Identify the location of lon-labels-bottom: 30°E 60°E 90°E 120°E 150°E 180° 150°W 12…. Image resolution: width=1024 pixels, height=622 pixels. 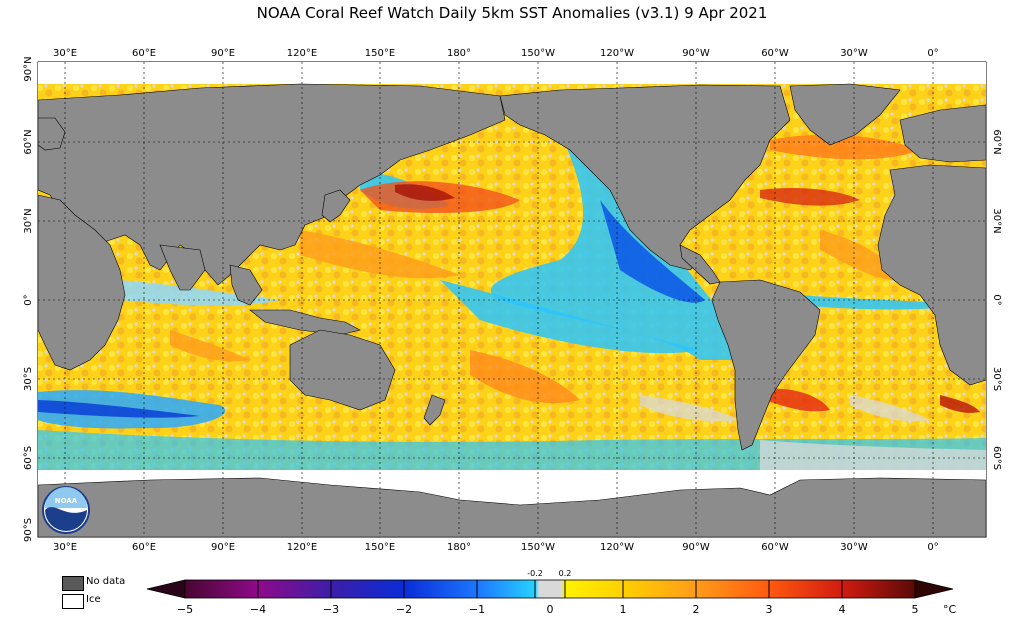
(496, 547).